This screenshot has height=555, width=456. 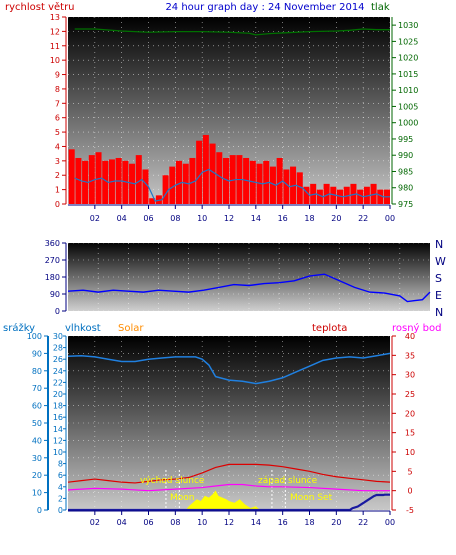 What do you see at coordinates (57, 132) in the screenshot?
I see `wind-tick-label: 5` at bounding box center [57, 132].